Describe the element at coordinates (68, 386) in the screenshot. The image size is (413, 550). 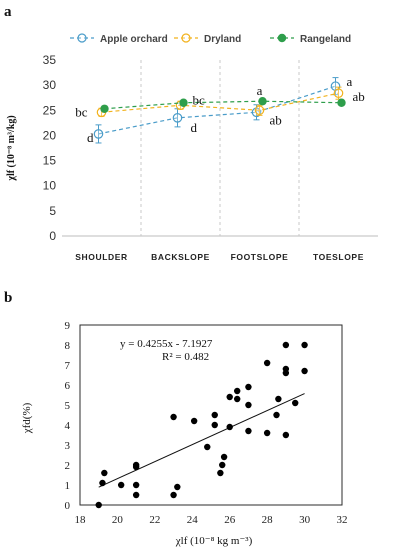
I see `y-tick-label: 6` at that location.